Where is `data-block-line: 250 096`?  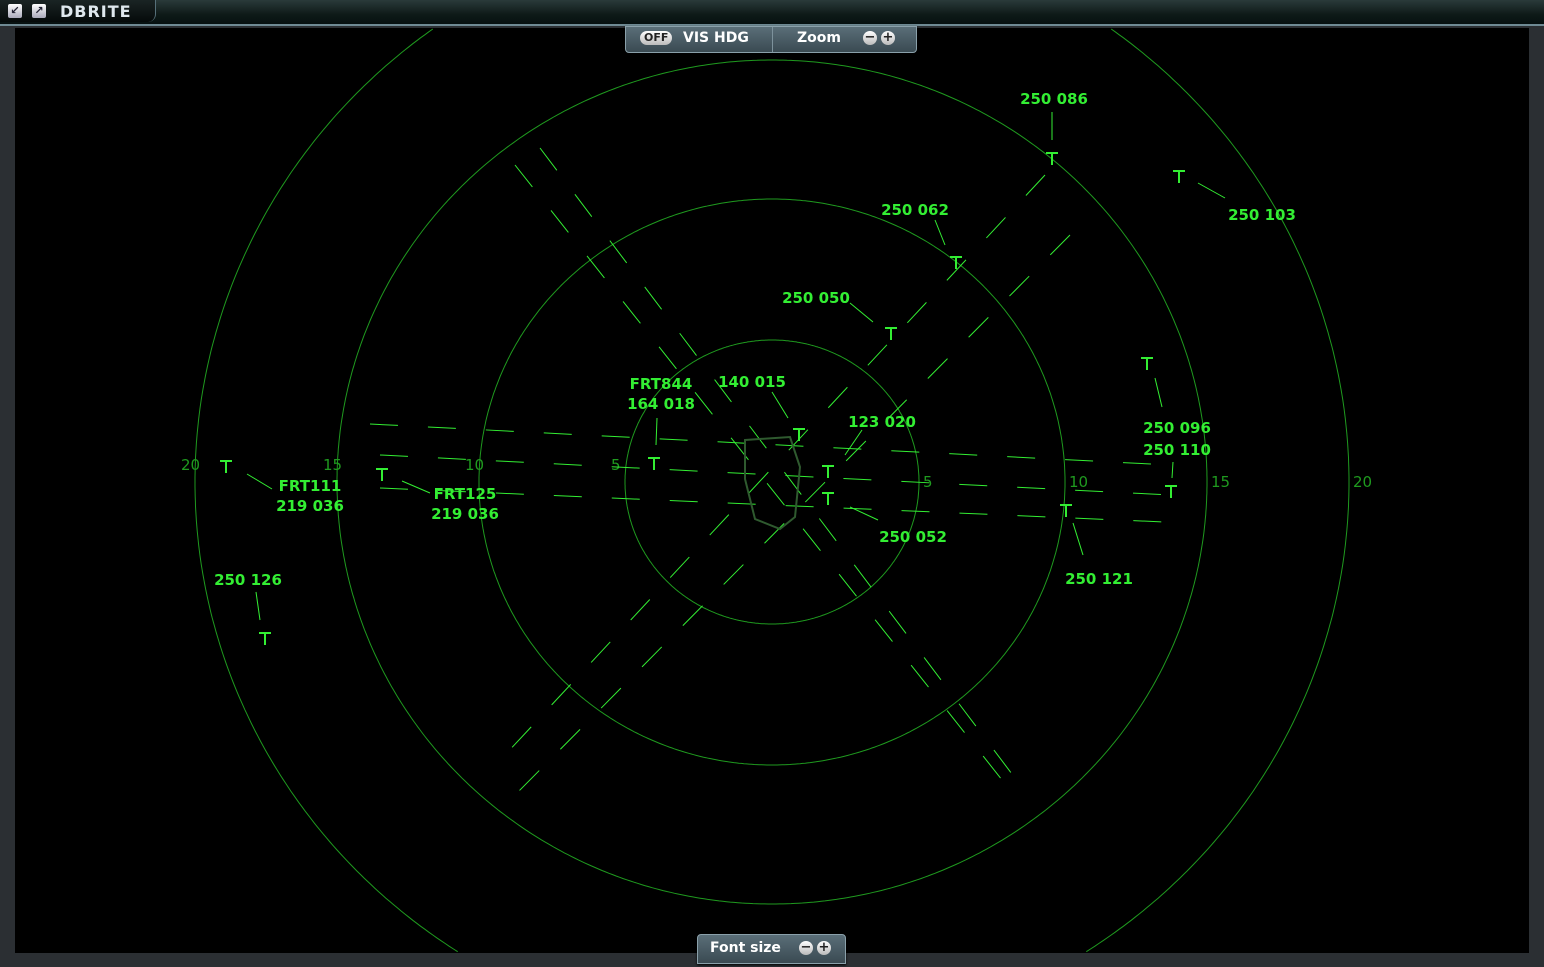 data-block-line: 250 096 is located at coordinates (1177, 428).